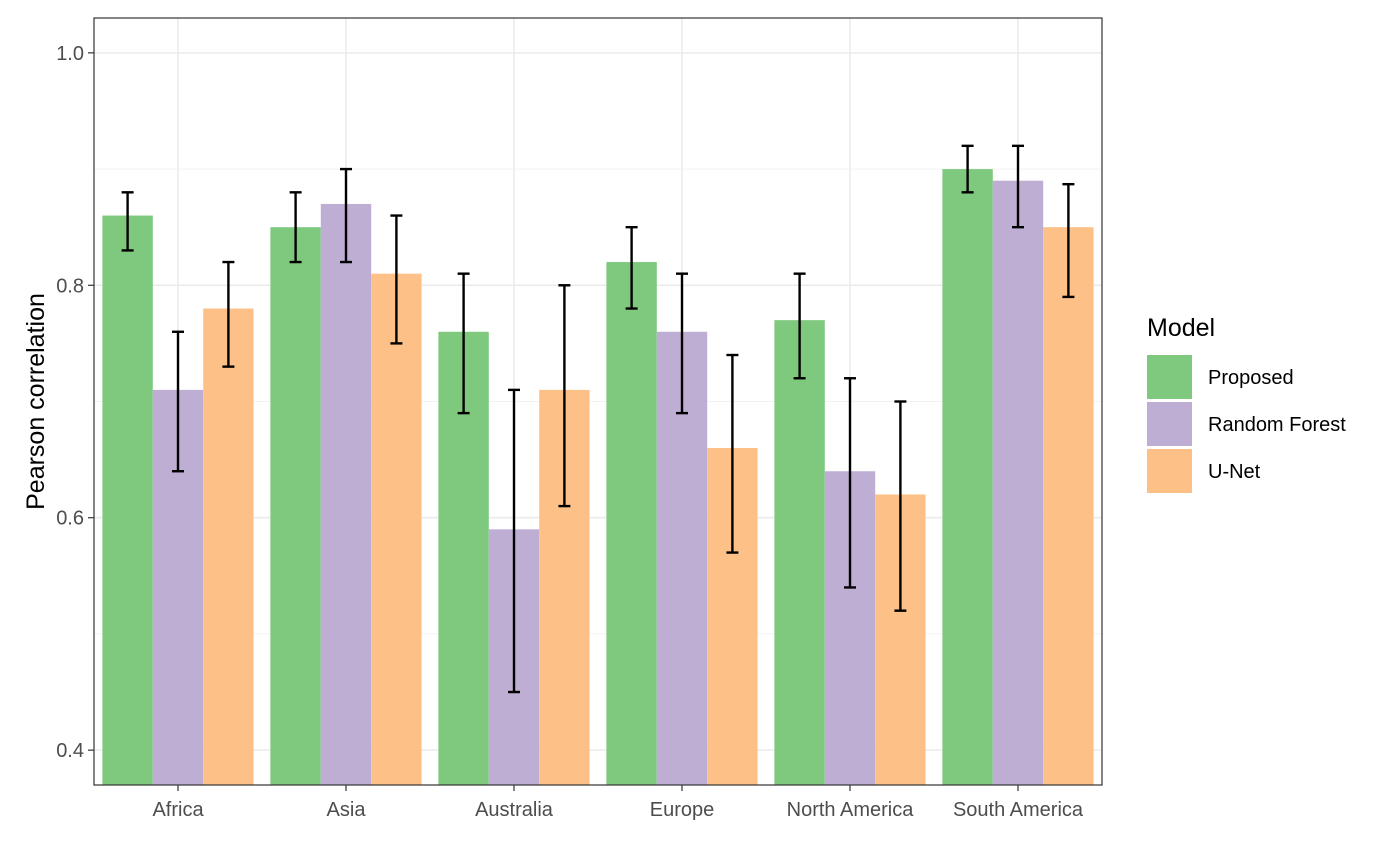  What do you see at coordinates (70, 519) in the screenshot?
I see `y-tick-label: 0.6` at bounding box center [70, 519].